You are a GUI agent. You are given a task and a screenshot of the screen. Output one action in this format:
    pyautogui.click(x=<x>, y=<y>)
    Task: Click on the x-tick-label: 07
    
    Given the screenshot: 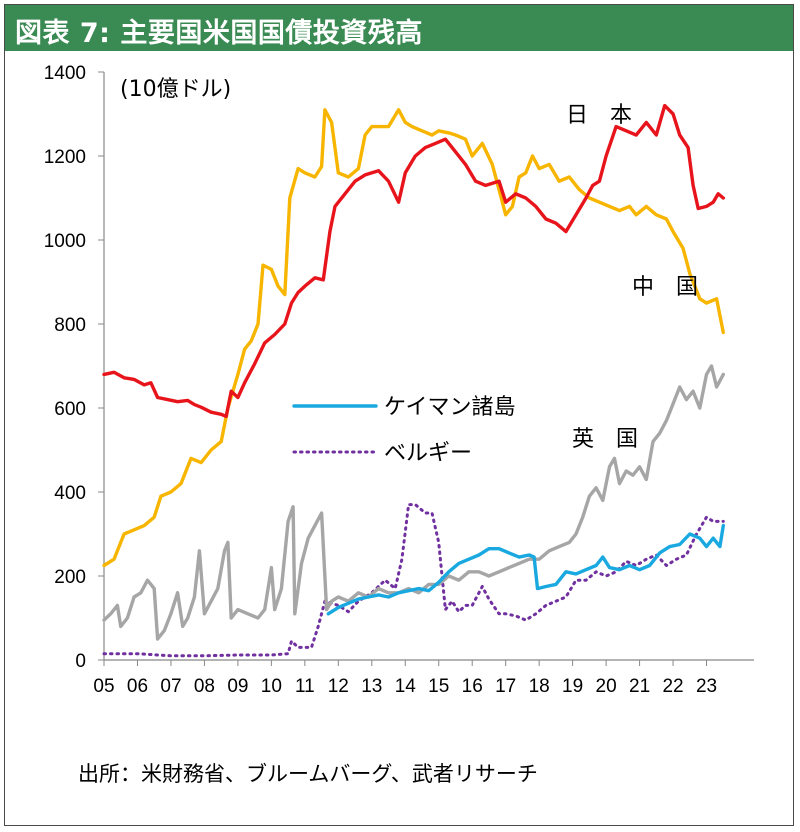 What is the action you would take?
    pyautogui.click(x=170, y=686)
    